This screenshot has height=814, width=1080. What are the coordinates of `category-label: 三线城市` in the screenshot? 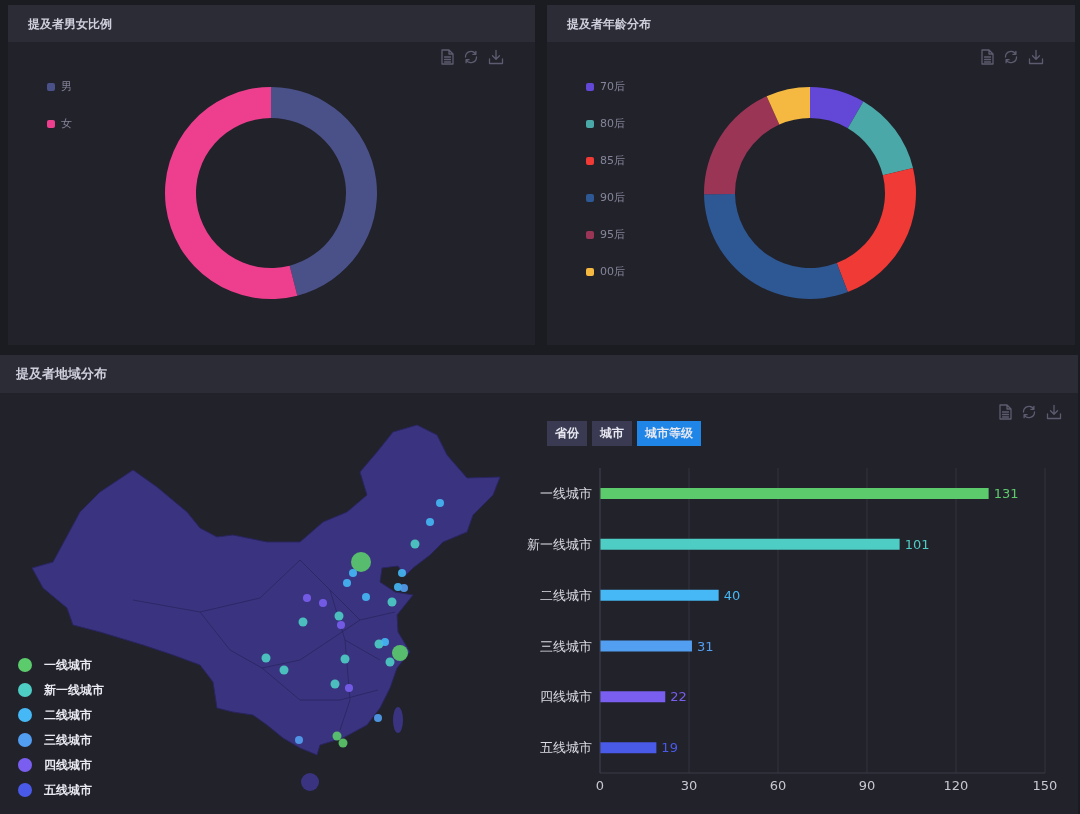 It's located at (68, 740).